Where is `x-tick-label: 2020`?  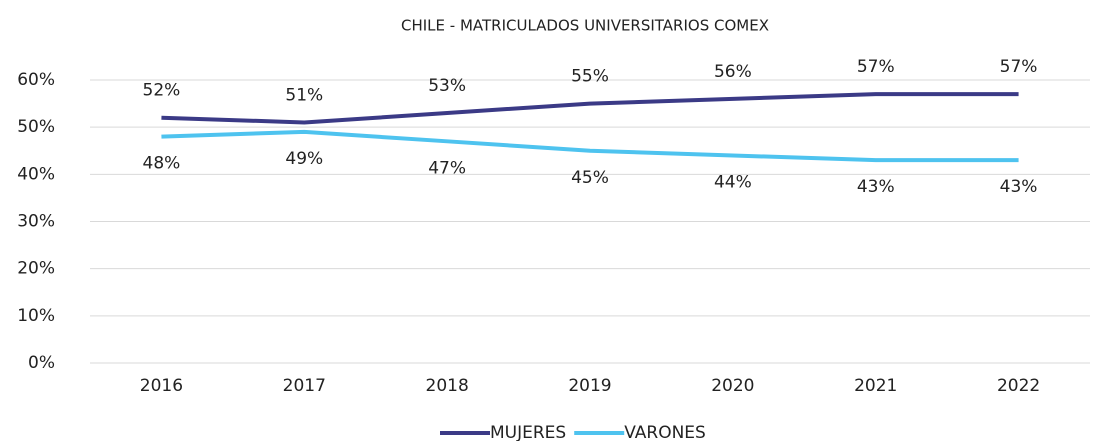 x-tick-label: 2020 is located at coordinates (732, 386).